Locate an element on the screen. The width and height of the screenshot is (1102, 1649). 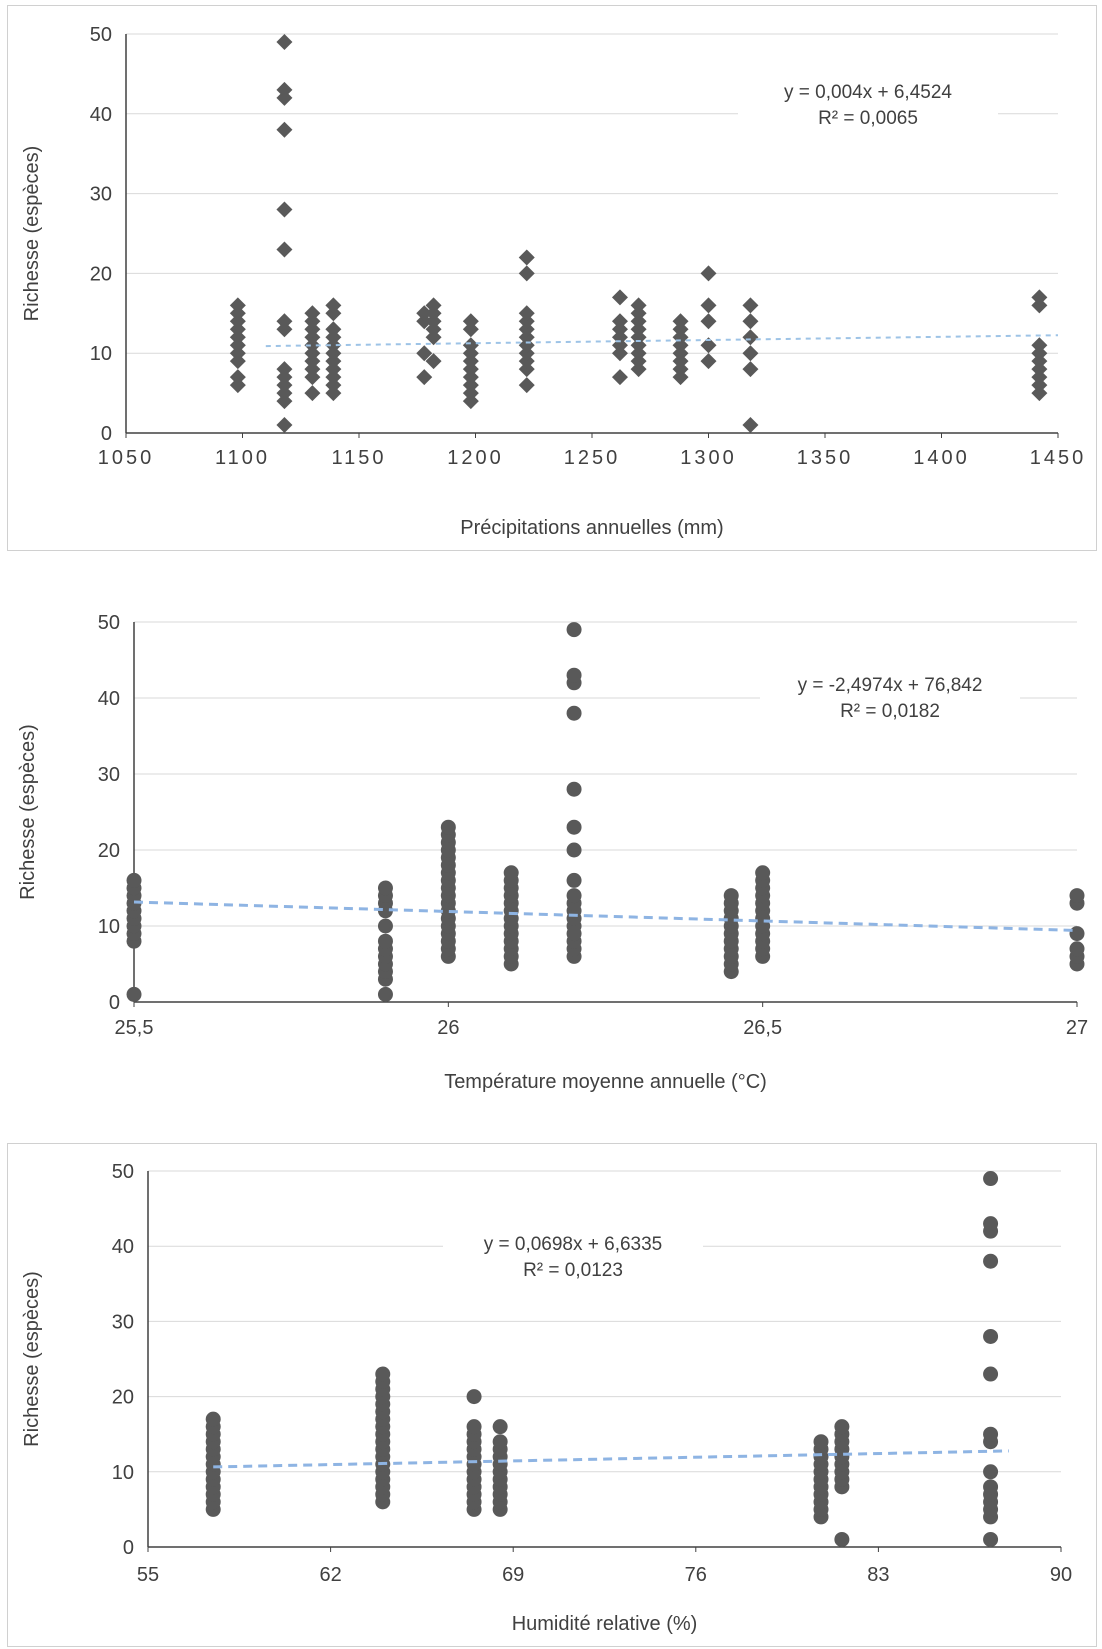
x-axis-title: Humidité relative (%) is located at coordinates (605, 1624).